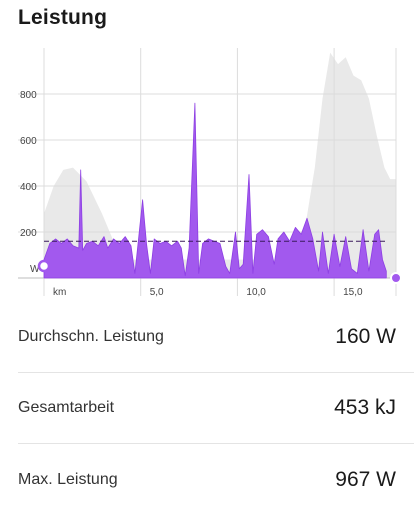  I want to click on x-unit-label: km, so click(59, 292).